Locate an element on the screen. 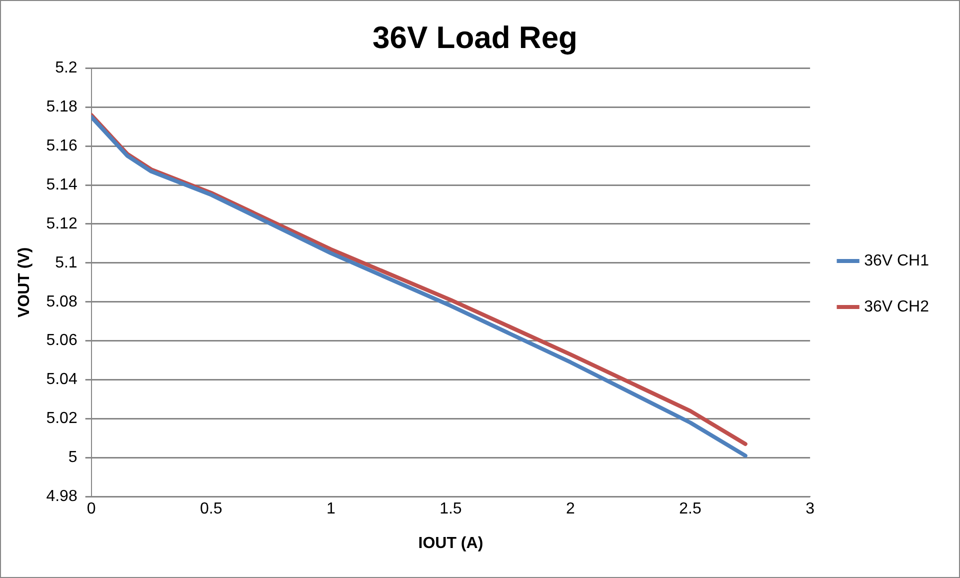  y-tick-label: 5.1 is located at coordinates (66, 263).